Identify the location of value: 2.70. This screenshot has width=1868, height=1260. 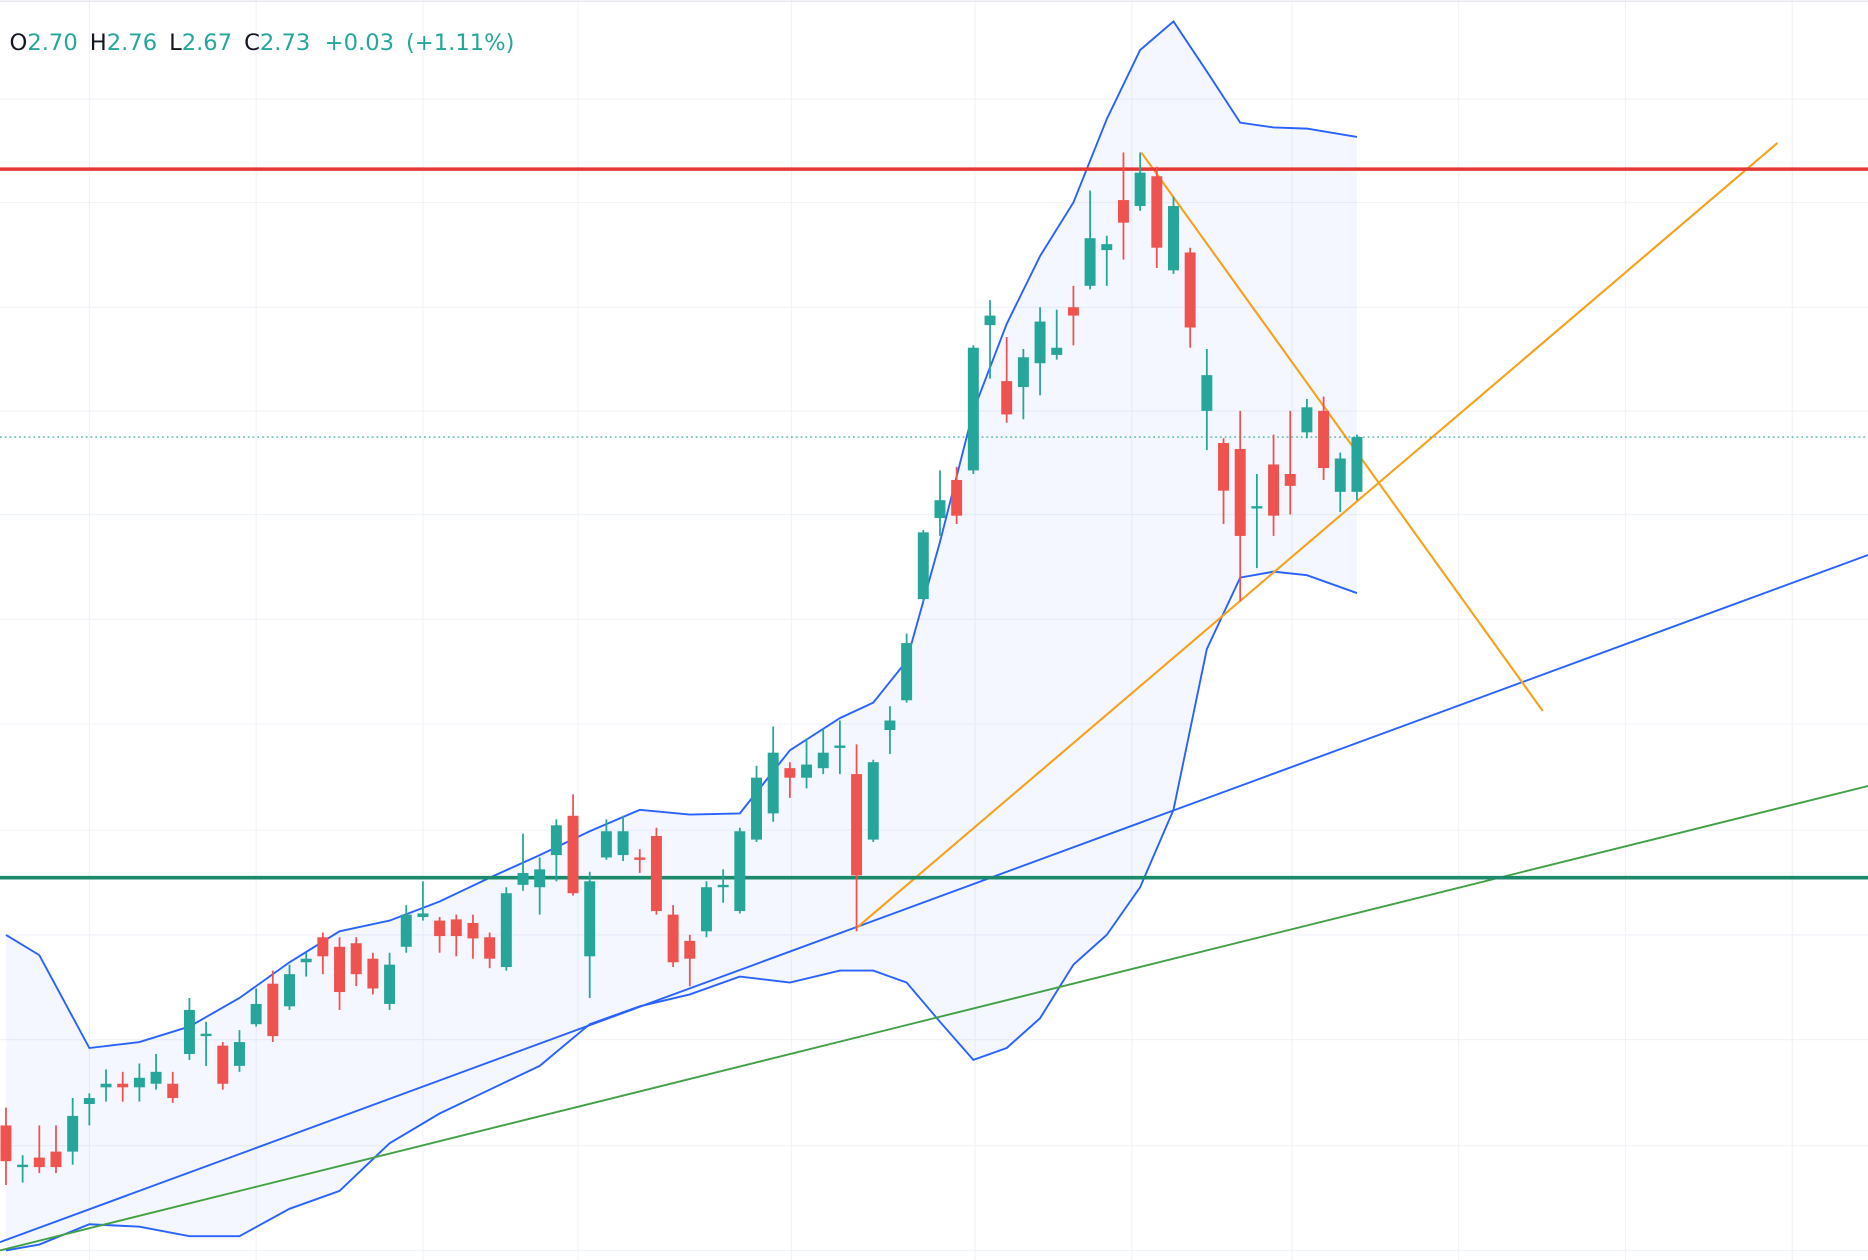
(52, 43).